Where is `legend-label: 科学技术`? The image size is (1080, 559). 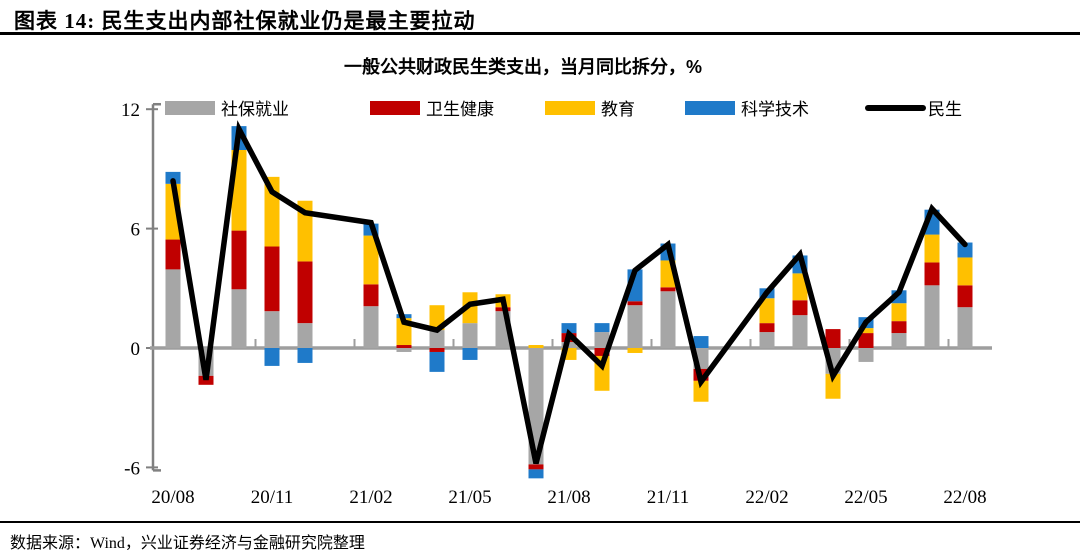
legend-label: 科学技术 is located at coordinates (775, 109).